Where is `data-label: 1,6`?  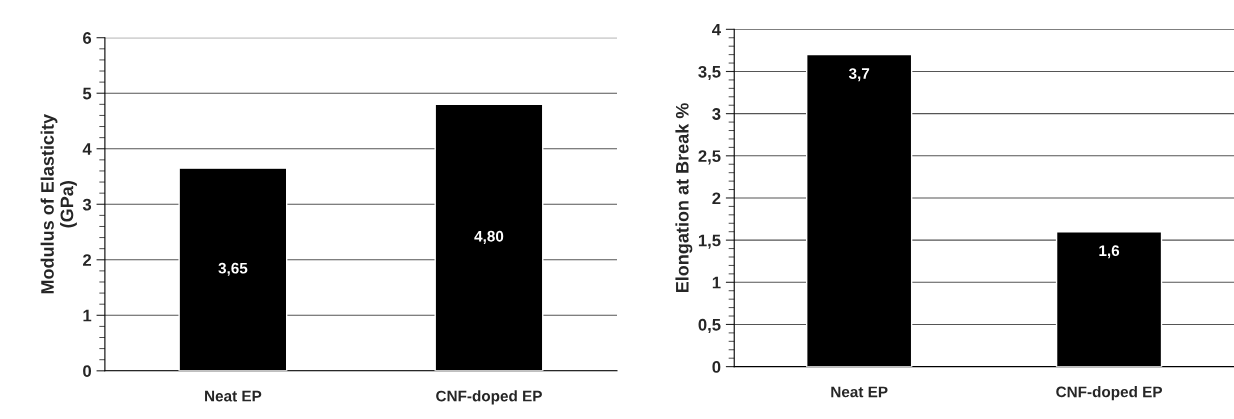 data-label: 1,6 is located at coordinates (1109, 252).